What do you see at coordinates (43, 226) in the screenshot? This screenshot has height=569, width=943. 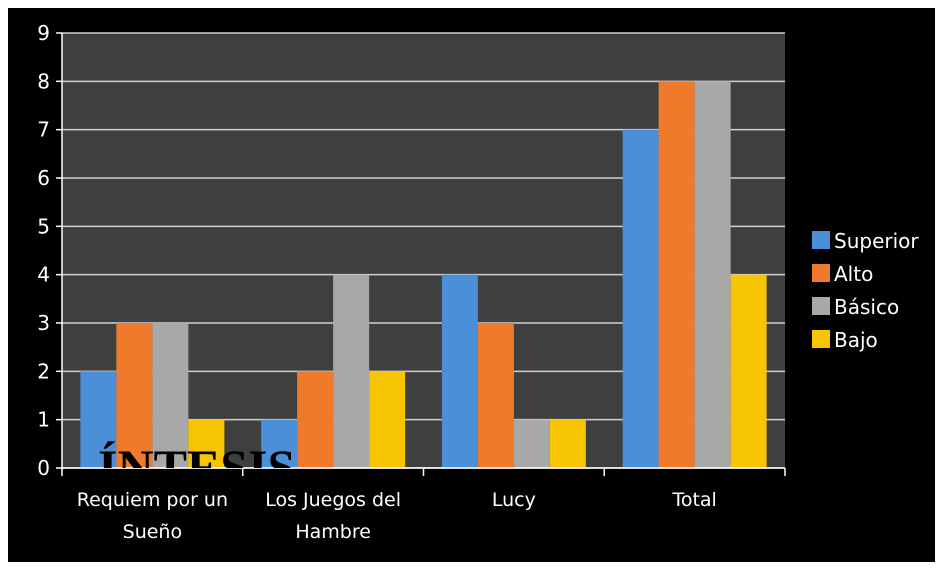 I see `y-tick-label: 5` at bounding box center [43, 226].